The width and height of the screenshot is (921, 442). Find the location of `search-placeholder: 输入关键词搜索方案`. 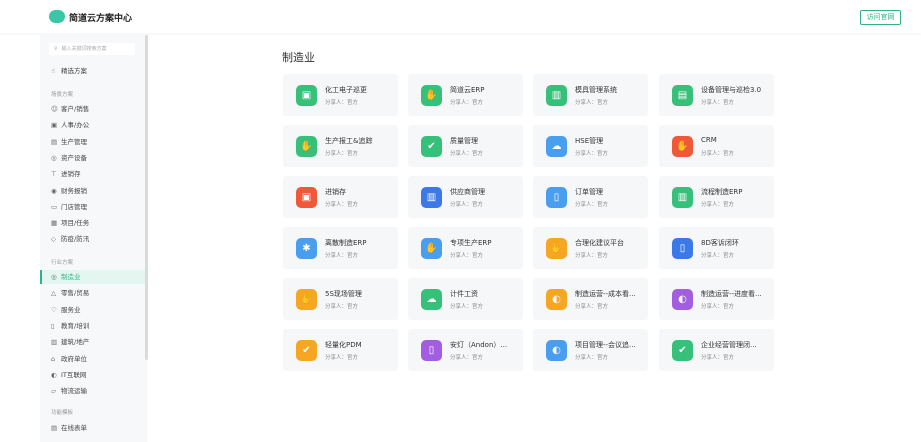

search-placeholder: 输入关键词搜索方案 is located at coordinates (84, 49).